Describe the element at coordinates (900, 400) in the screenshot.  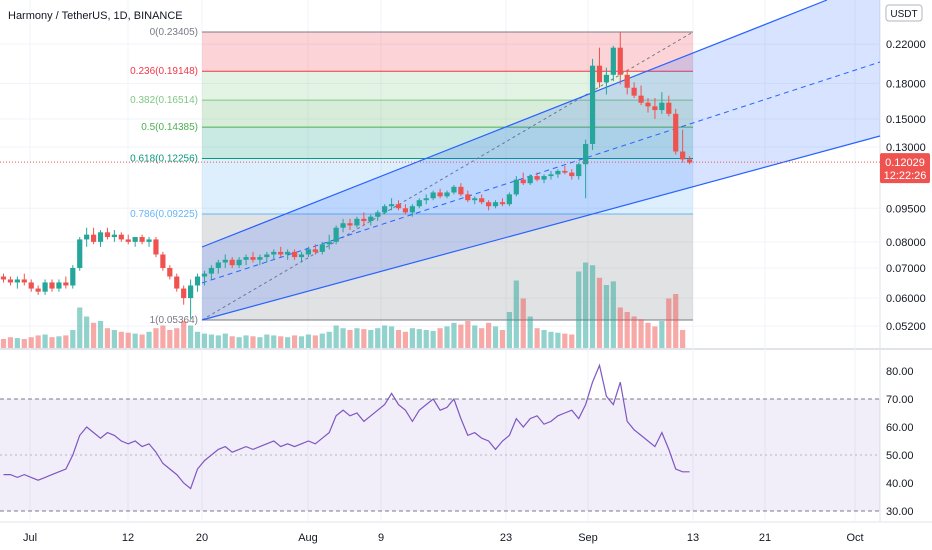
I see `rsi-tick-label: 70.00` at that location.